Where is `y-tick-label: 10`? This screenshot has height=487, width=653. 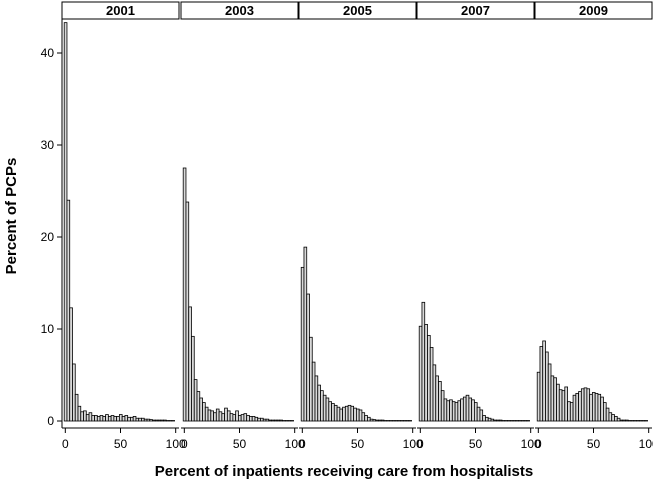 y-tick-label: 10 is located at coordinates (48, 329).